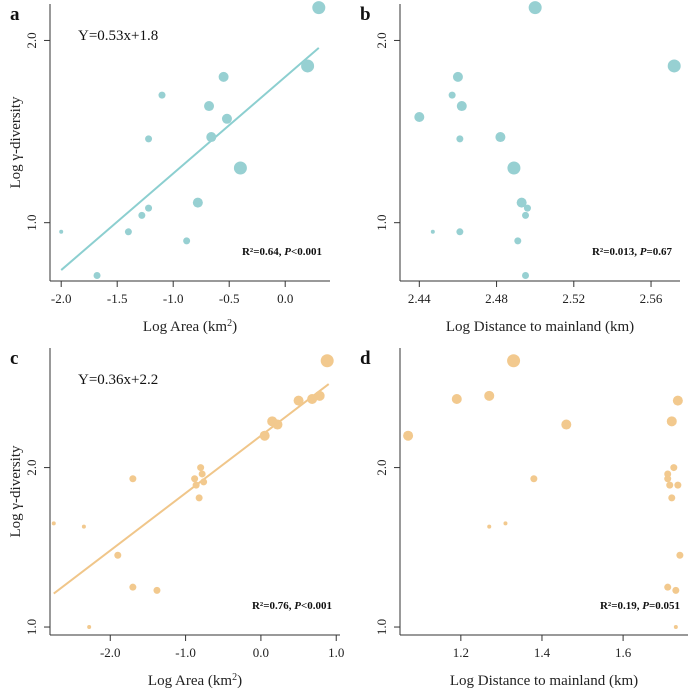 The height and width of the screenshot is (689, 700). I want to click on stats-label-a: R²=0.64, P<0.001, so click(282, 252).